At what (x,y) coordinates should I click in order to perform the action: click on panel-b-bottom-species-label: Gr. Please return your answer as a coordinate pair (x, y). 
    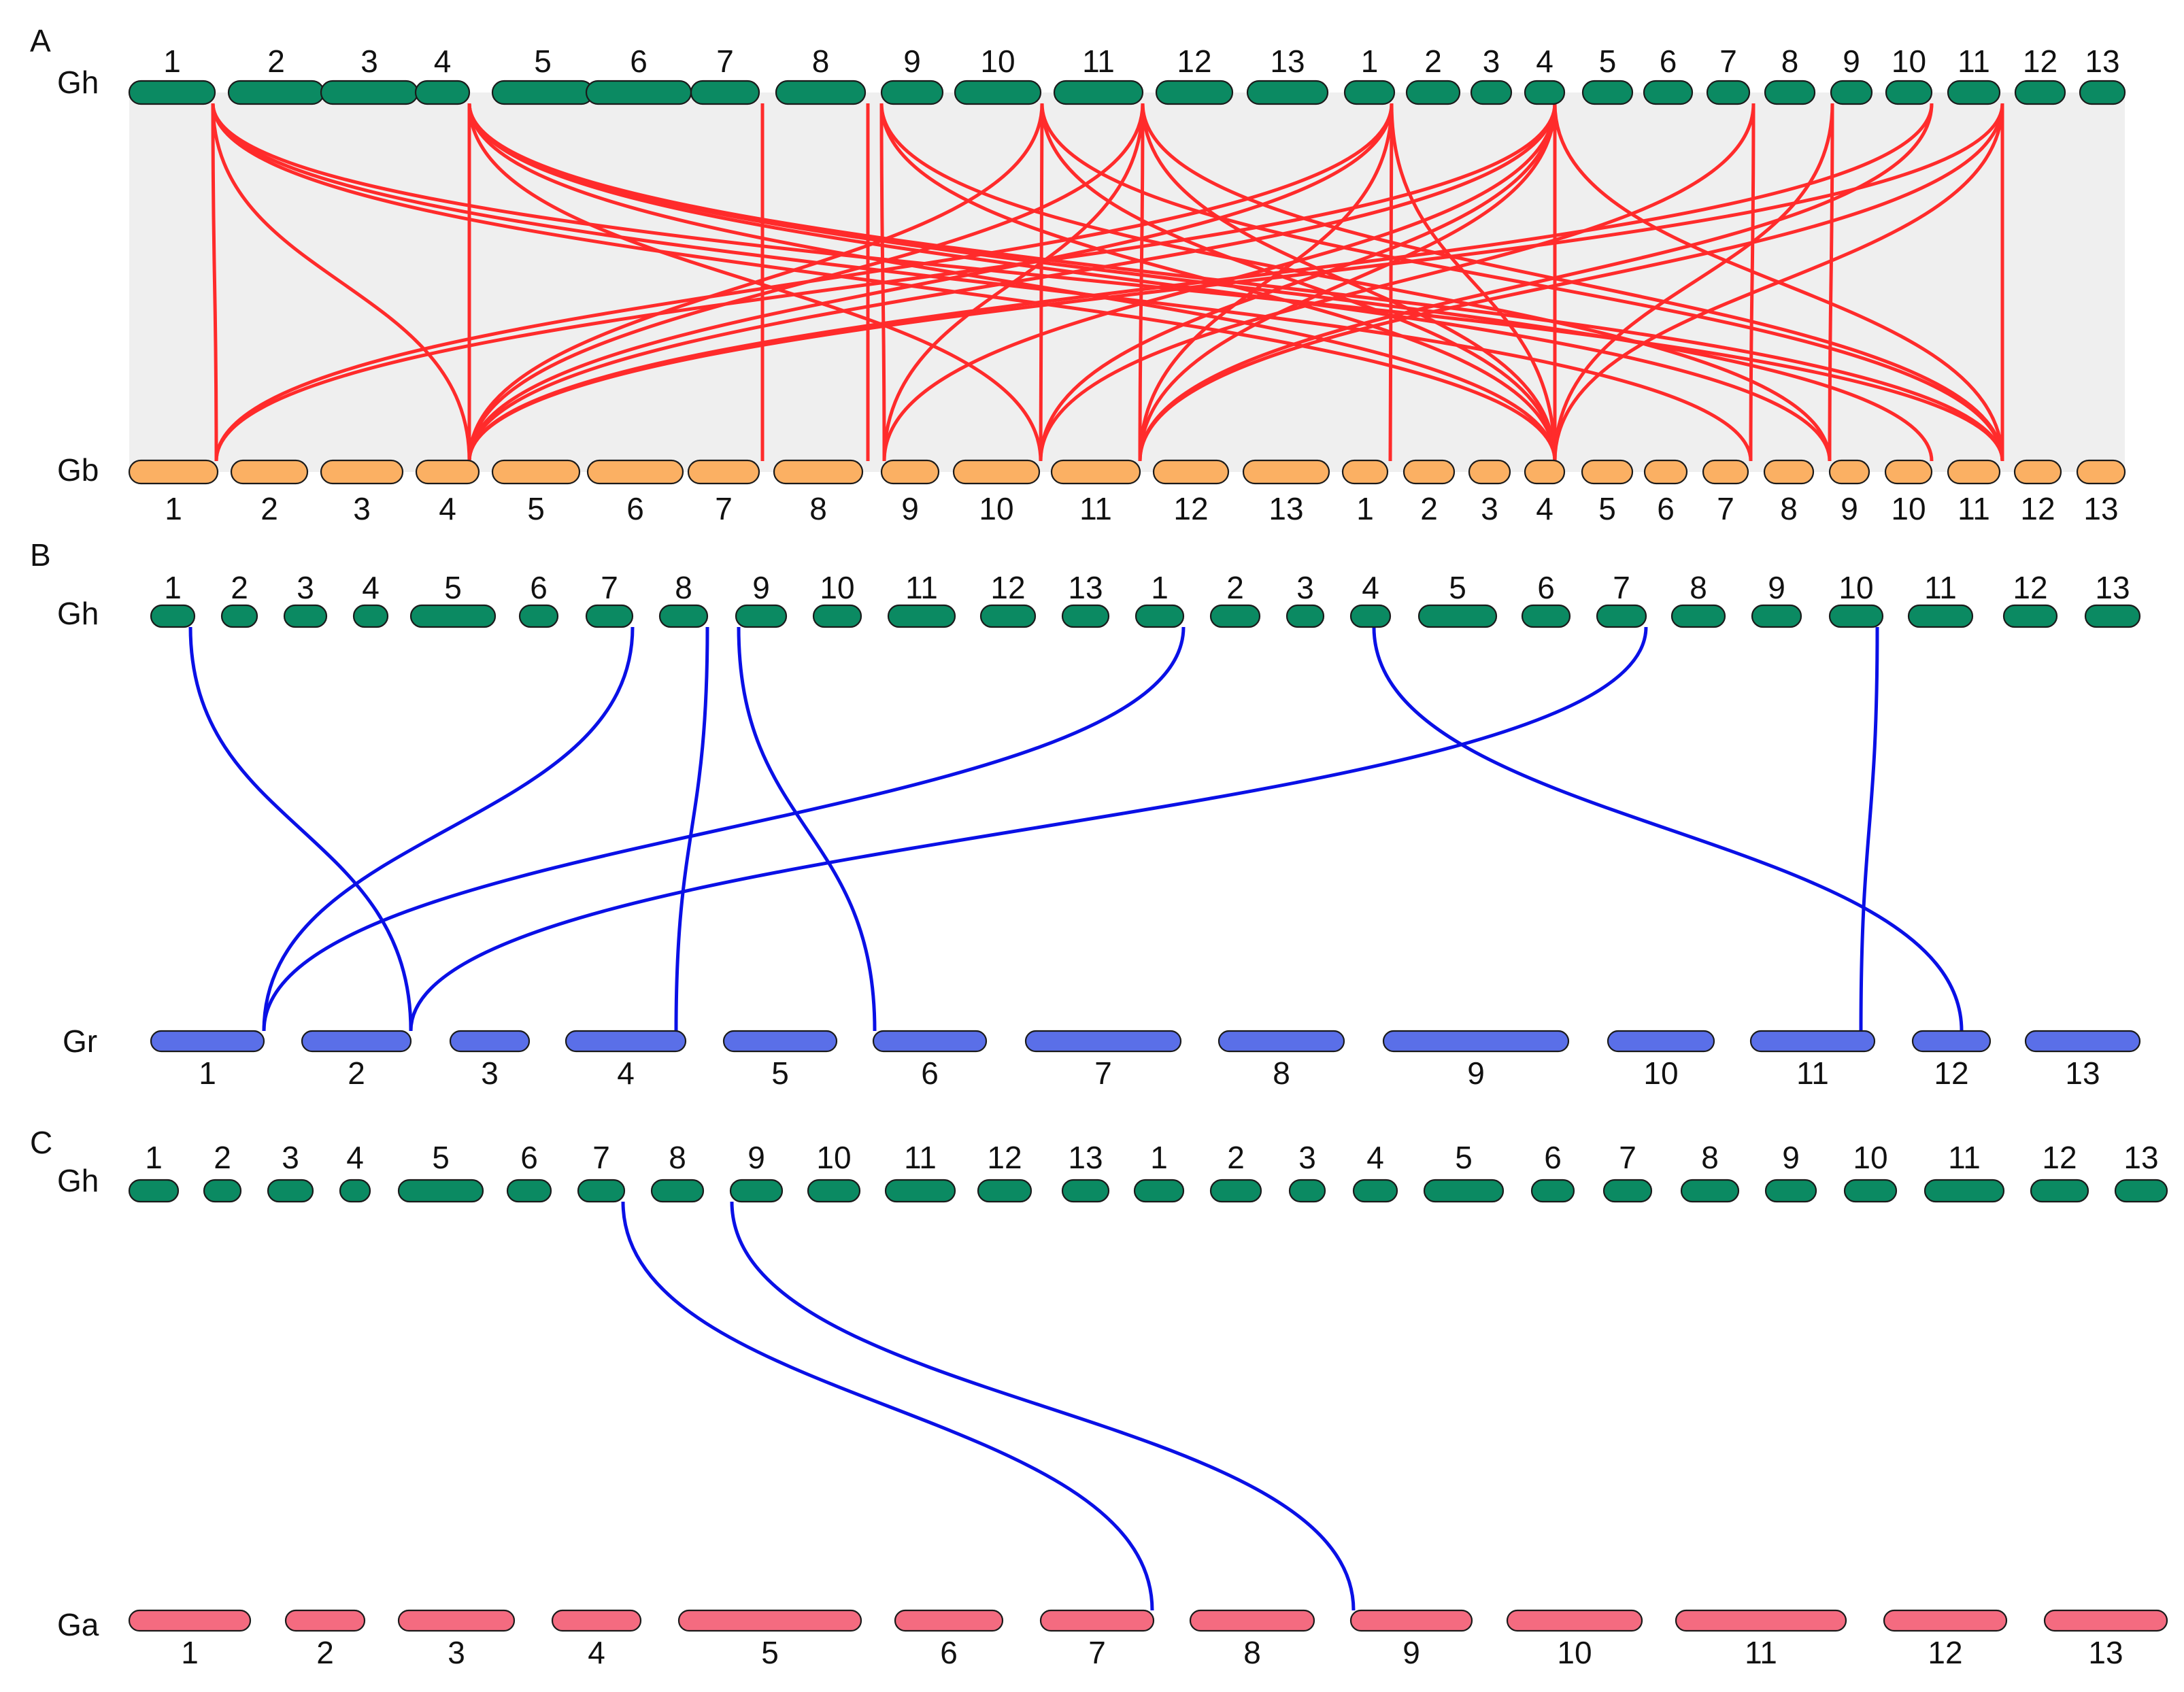
    Looking at the image, I should click on (80, 1041).